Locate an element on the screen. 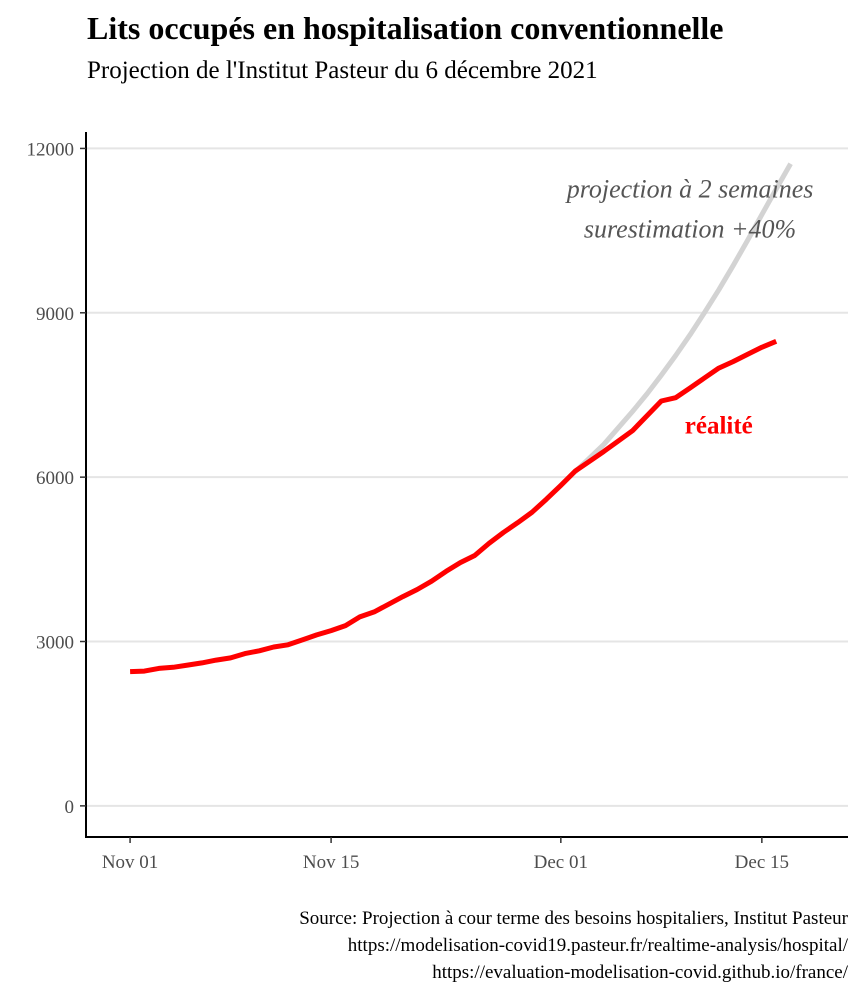  y-tick-label: 9000 is located at coordinates (55, 314).